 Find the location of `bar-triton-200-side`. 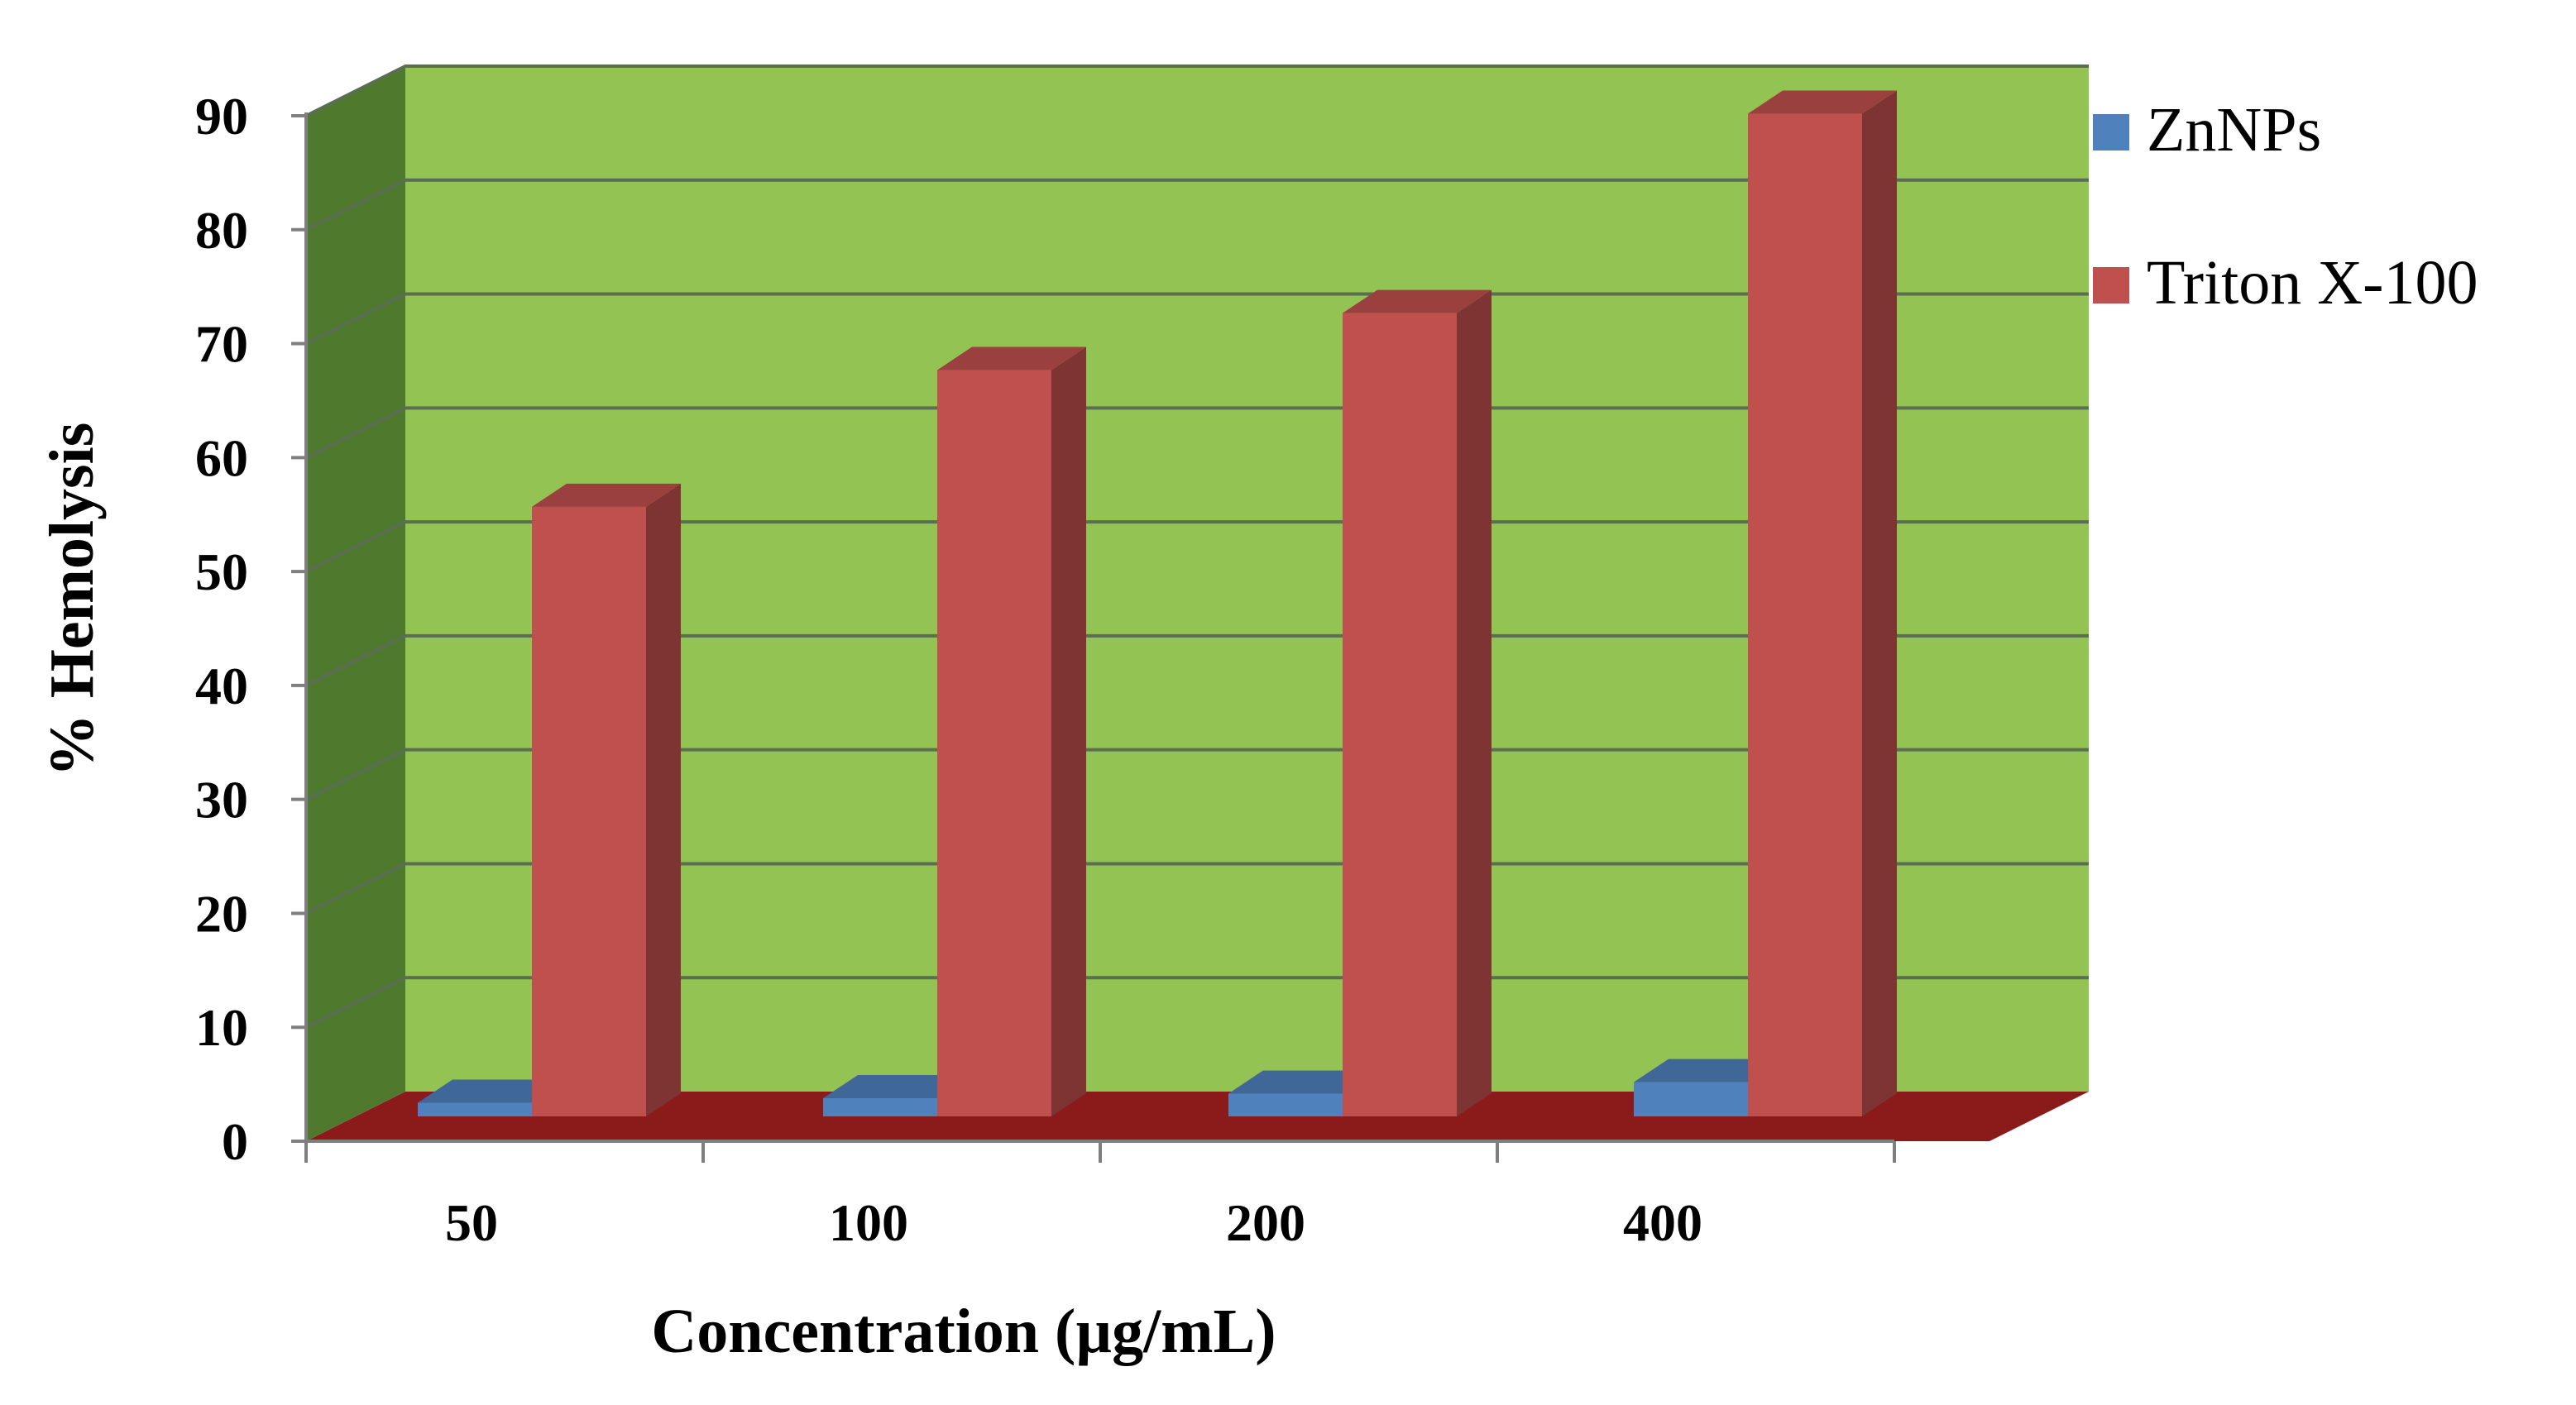

bar-triton-200-side is located at coordinates (1474, 703).